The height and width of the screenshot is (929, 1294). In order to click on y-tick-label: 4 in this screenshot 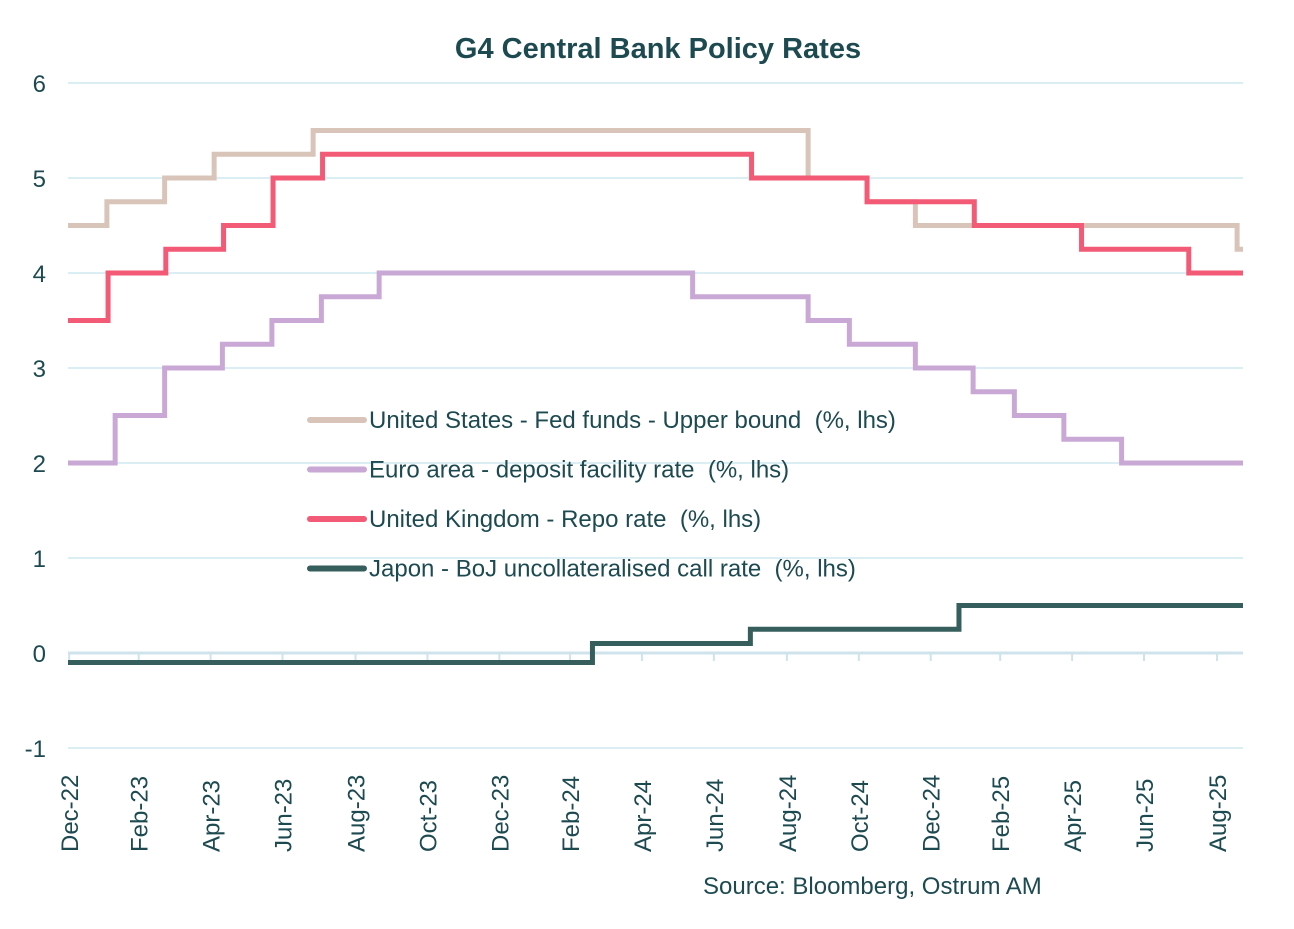, I will do `click(39, 274)`.